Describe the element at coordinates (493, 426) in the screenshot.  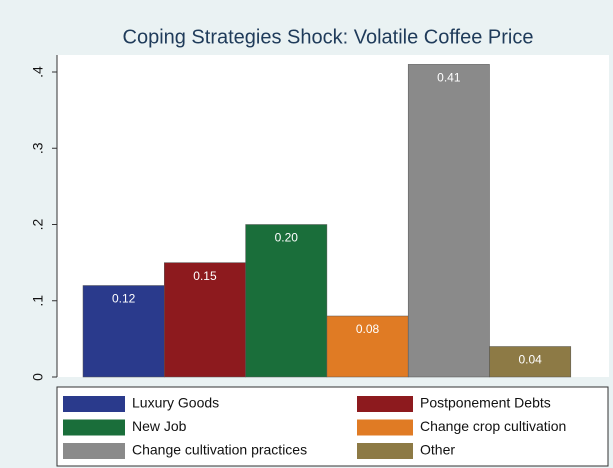
I see `legend-label: Change crop cultivation` at that location.